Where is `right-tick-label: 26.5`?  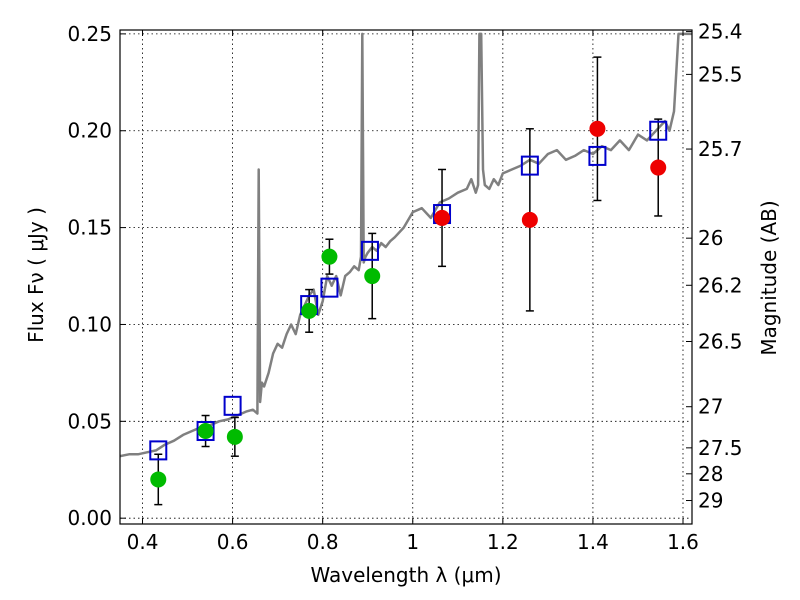
right-tick-label: 26.5 is located at coordinates (720, 342).